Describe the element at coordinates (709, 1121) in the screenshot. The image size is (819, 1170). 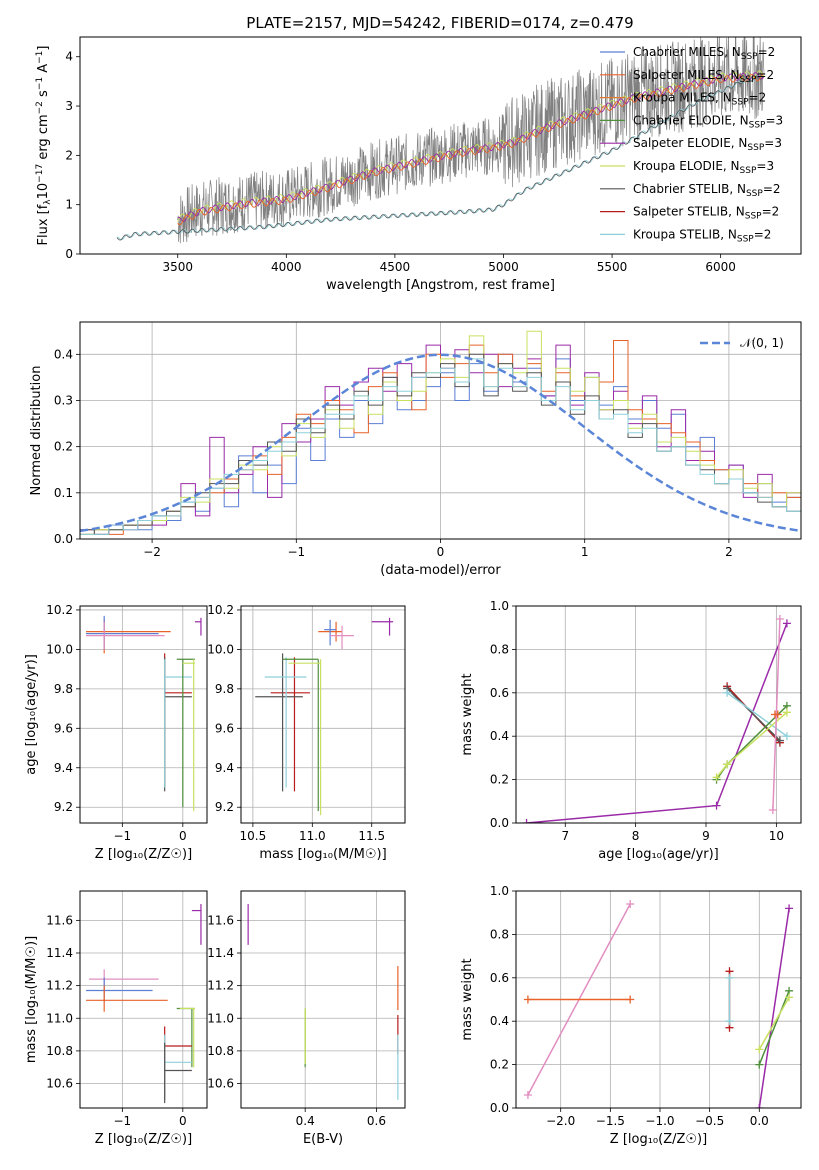
I see `x-tick-label: −0.5` at that location.